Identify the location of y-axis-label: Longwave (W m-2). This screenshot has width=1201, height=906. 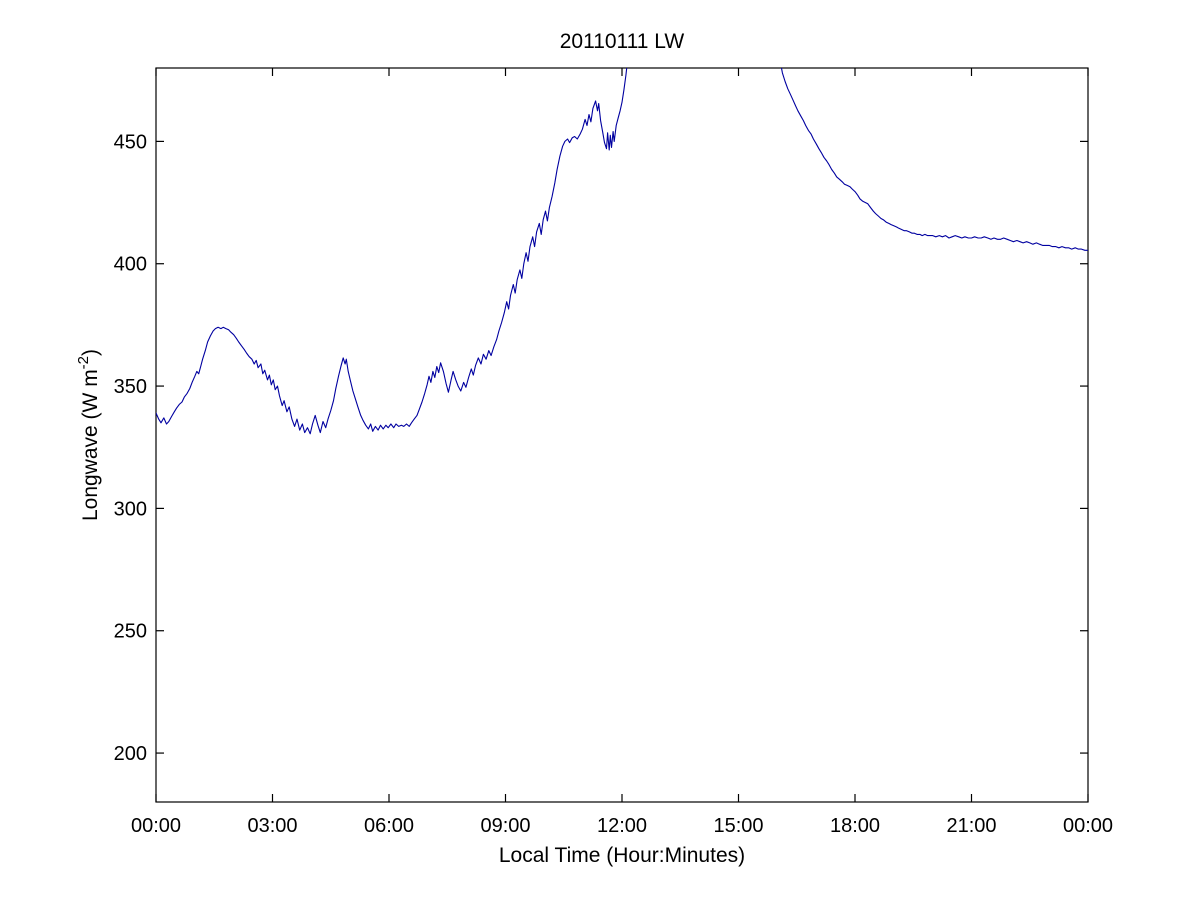
(88, 435).